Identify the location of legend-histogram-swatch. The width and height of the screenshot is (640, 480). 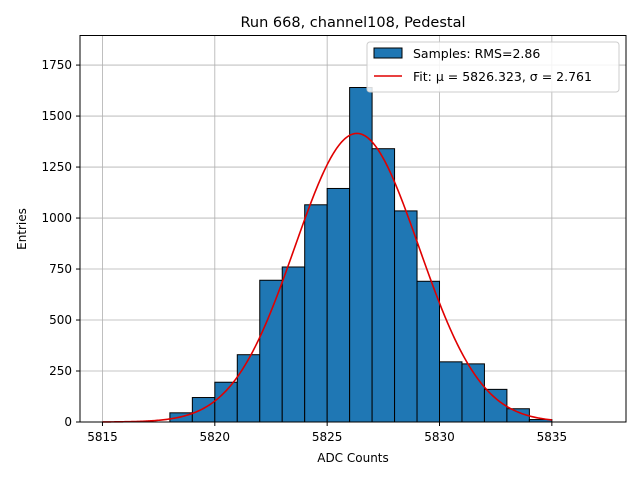
(388, 53).